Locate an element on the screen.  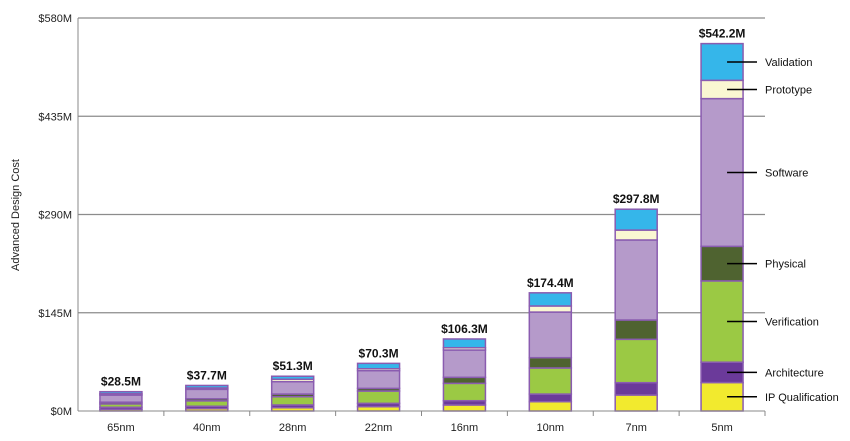
total-label: $70.3M is located at coordinates (379, 353).